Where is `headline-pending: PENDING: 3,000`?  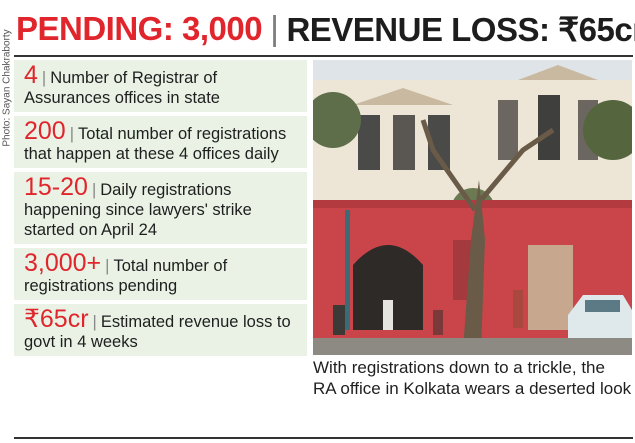 headline-pending: PENDING: 3,000 is located at coordinates (139, 28).